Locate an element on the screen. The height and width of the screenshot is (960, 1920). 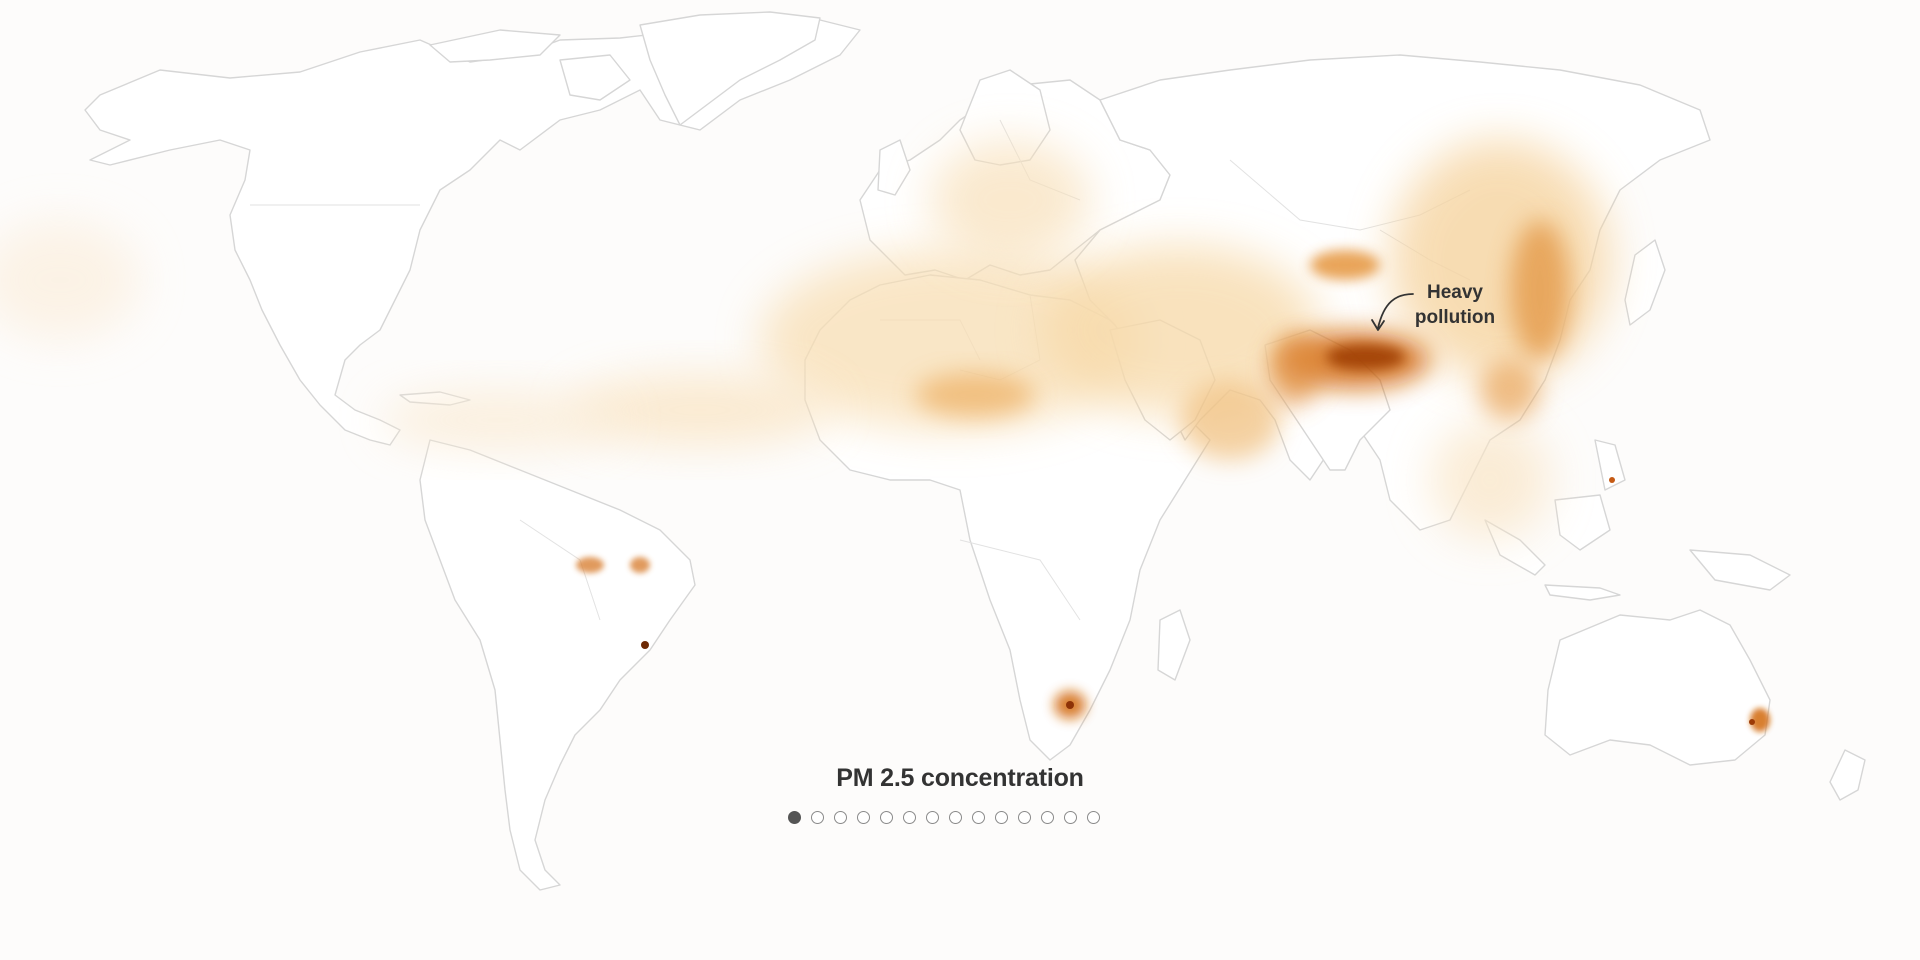
plume-sahara is located at coordinates (975, 395).